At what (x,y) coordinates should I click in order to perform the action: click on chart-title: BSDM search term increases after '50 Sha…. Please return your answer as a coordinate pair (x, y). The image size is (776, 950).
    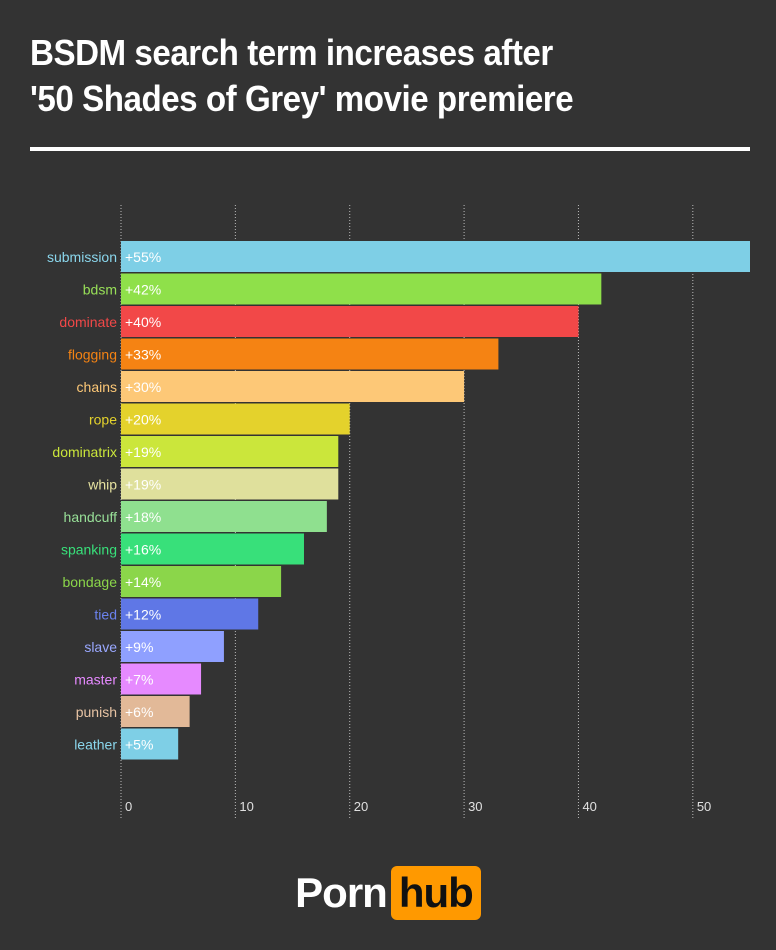
    Looking at the image, I should click on (361, 76).